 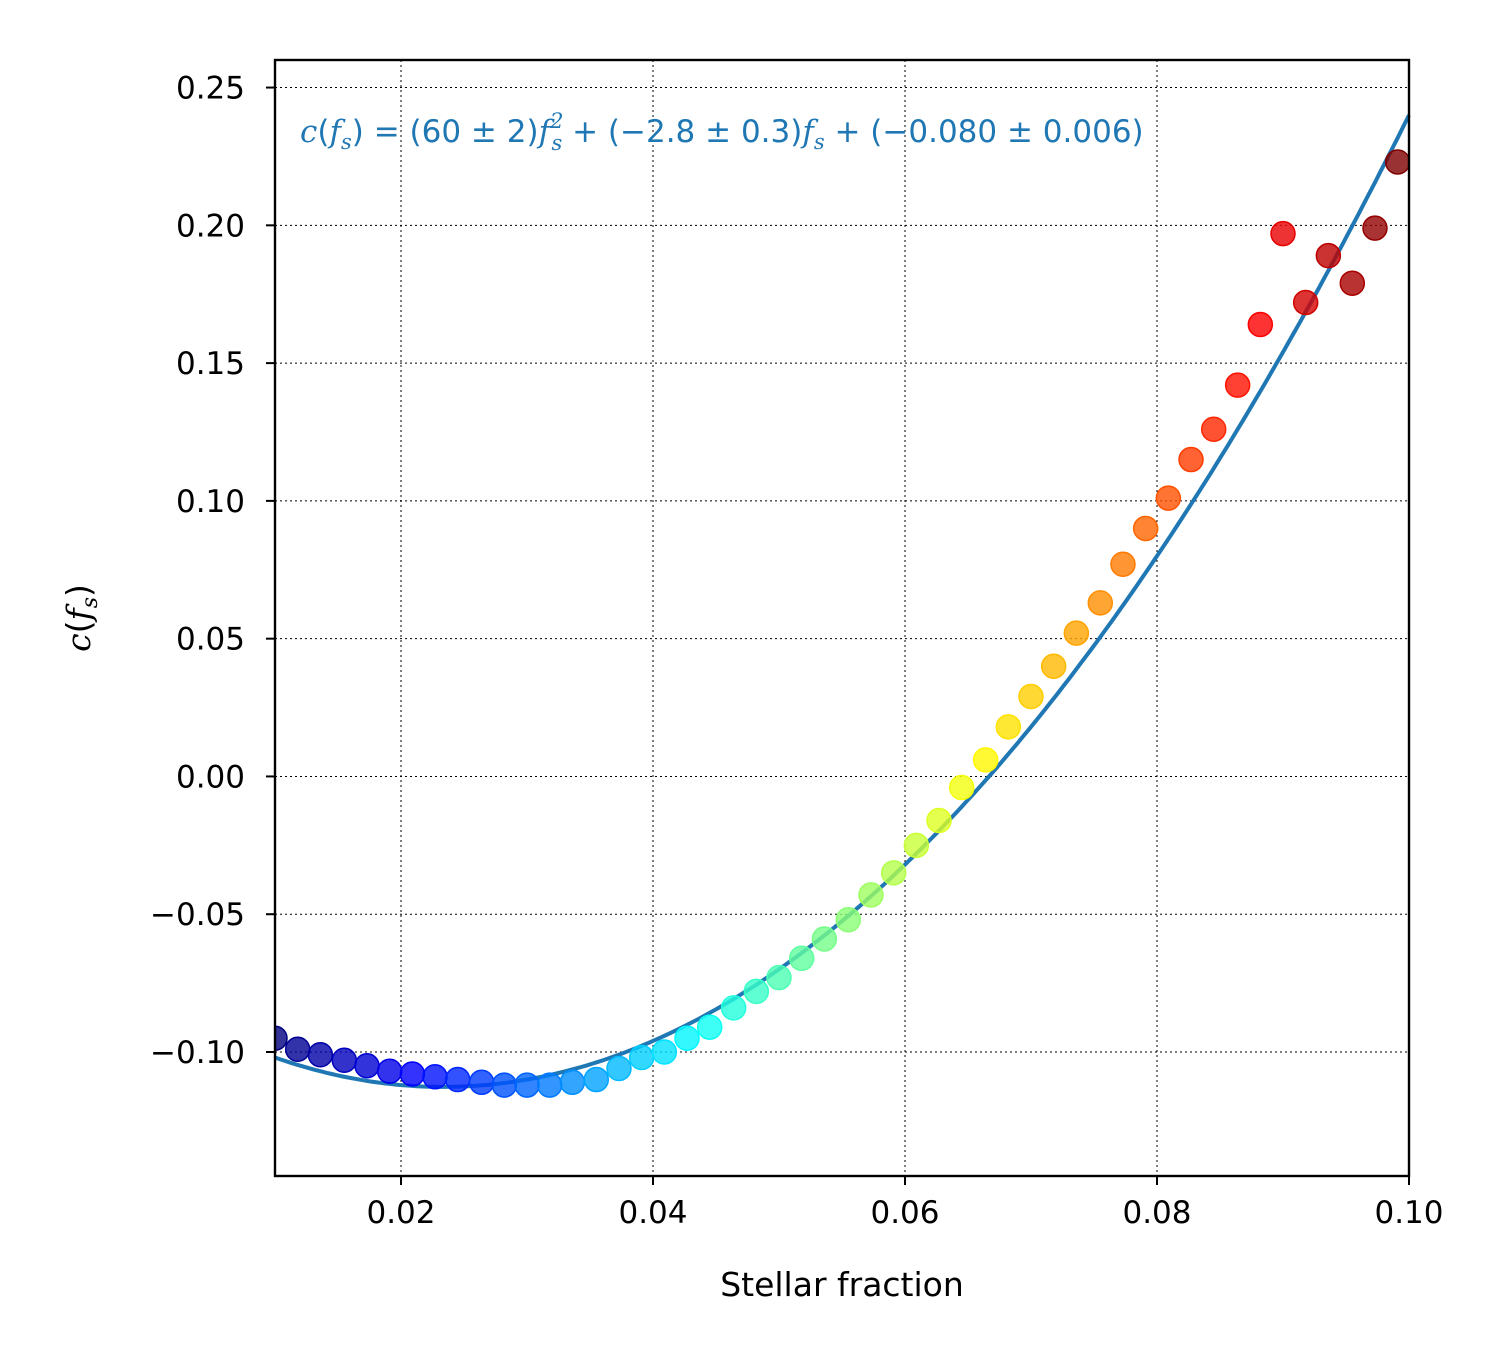 I want to click on x-axis-title: Stellar fraction, so click(x=842, y=1284).